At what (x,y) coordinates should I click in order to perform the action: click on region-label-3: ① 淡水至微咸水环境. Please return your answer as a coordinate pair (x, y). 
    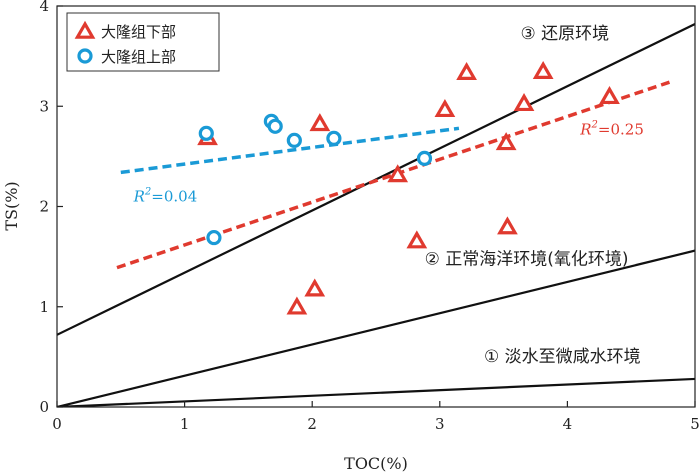
    Looking at the image, I should click on (562, 357).